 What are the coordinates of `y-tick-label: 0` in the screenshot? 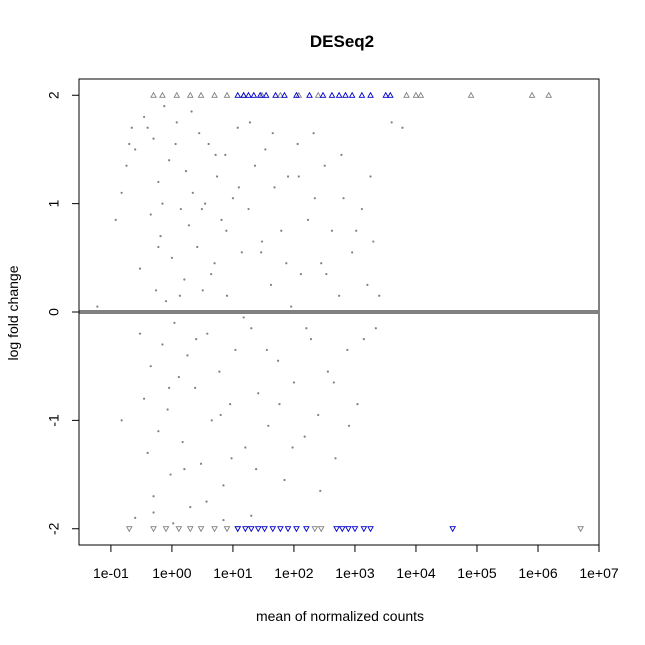 It's located at (54, 312).